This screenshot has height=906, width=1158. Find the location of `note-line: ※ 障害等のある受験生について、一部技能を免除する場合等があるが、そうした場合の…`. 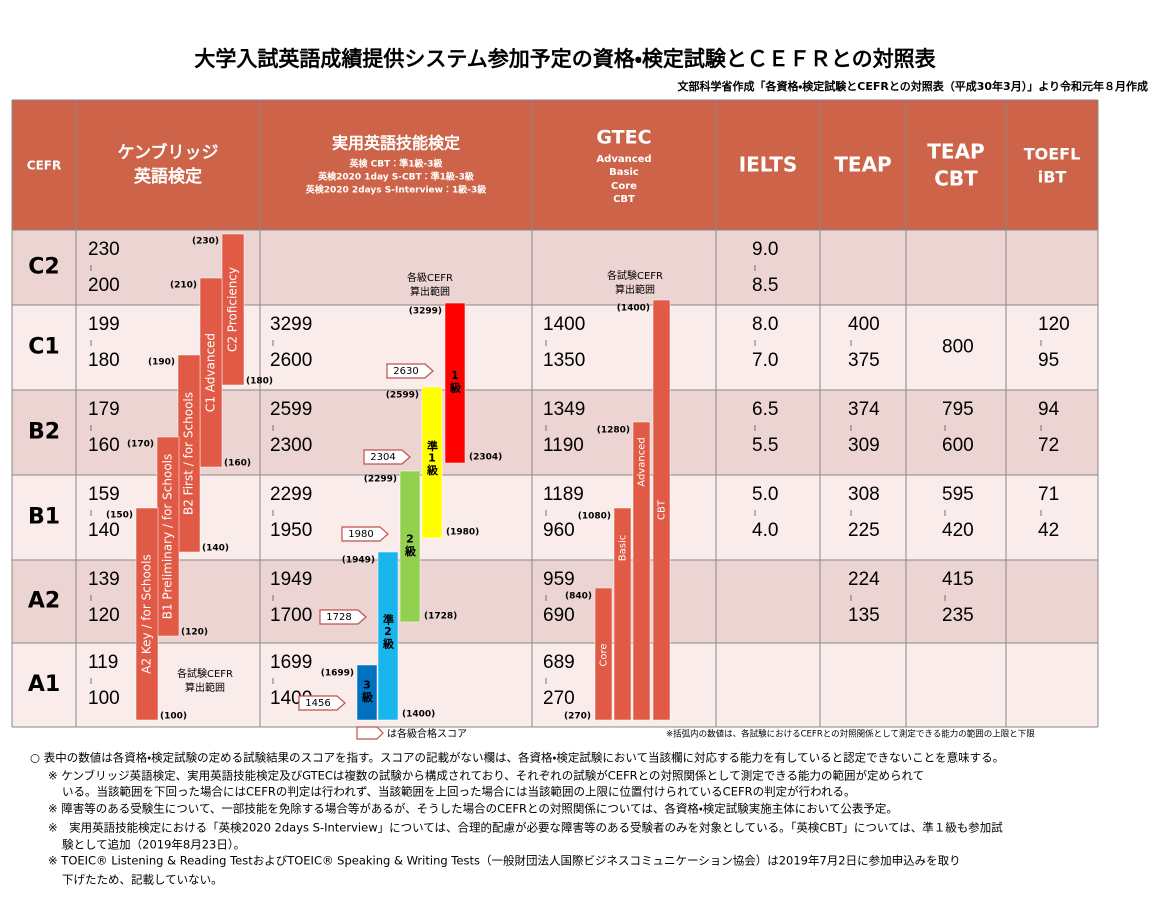

note-line: ※ 障害等のある受験生について、一部技能を免除する場合等があるが、そうした場合の… is located at coordinates (473, 809).